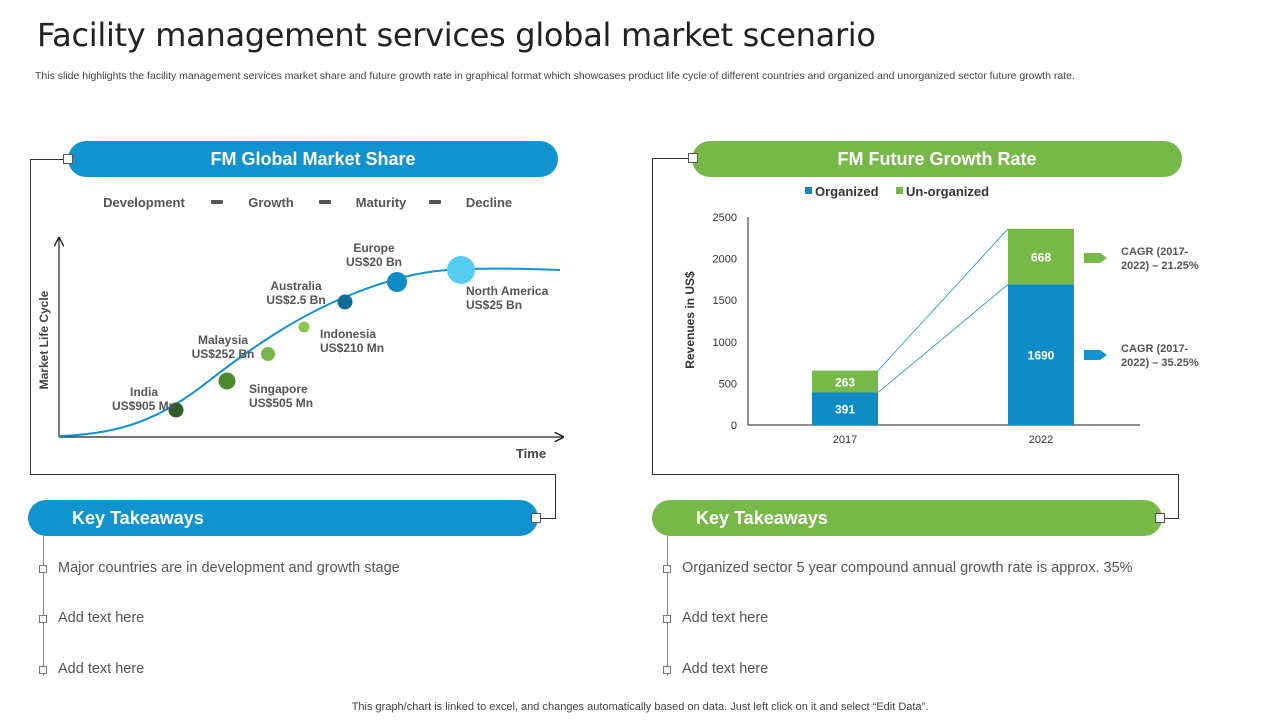 The image size is (1280, 720). Describe the element at coordinates (725, 218) in the screenshot. I see `y-tick-label: 2500` at that location.